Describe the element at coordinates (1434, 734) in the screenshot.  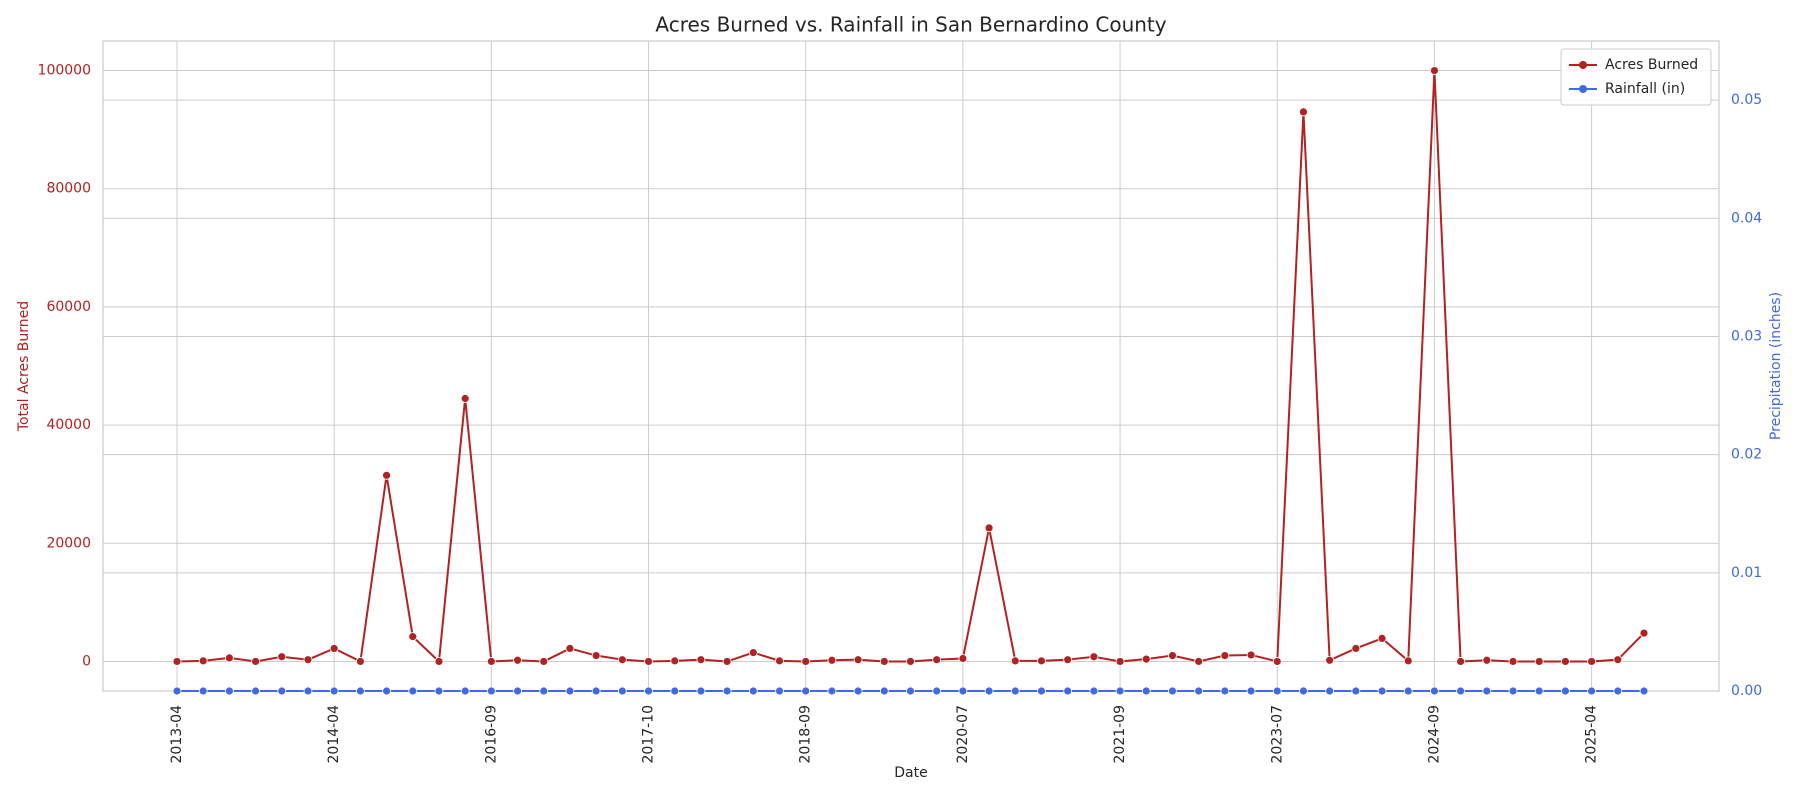
I see `x-tick-label: 2024-09` at that location.